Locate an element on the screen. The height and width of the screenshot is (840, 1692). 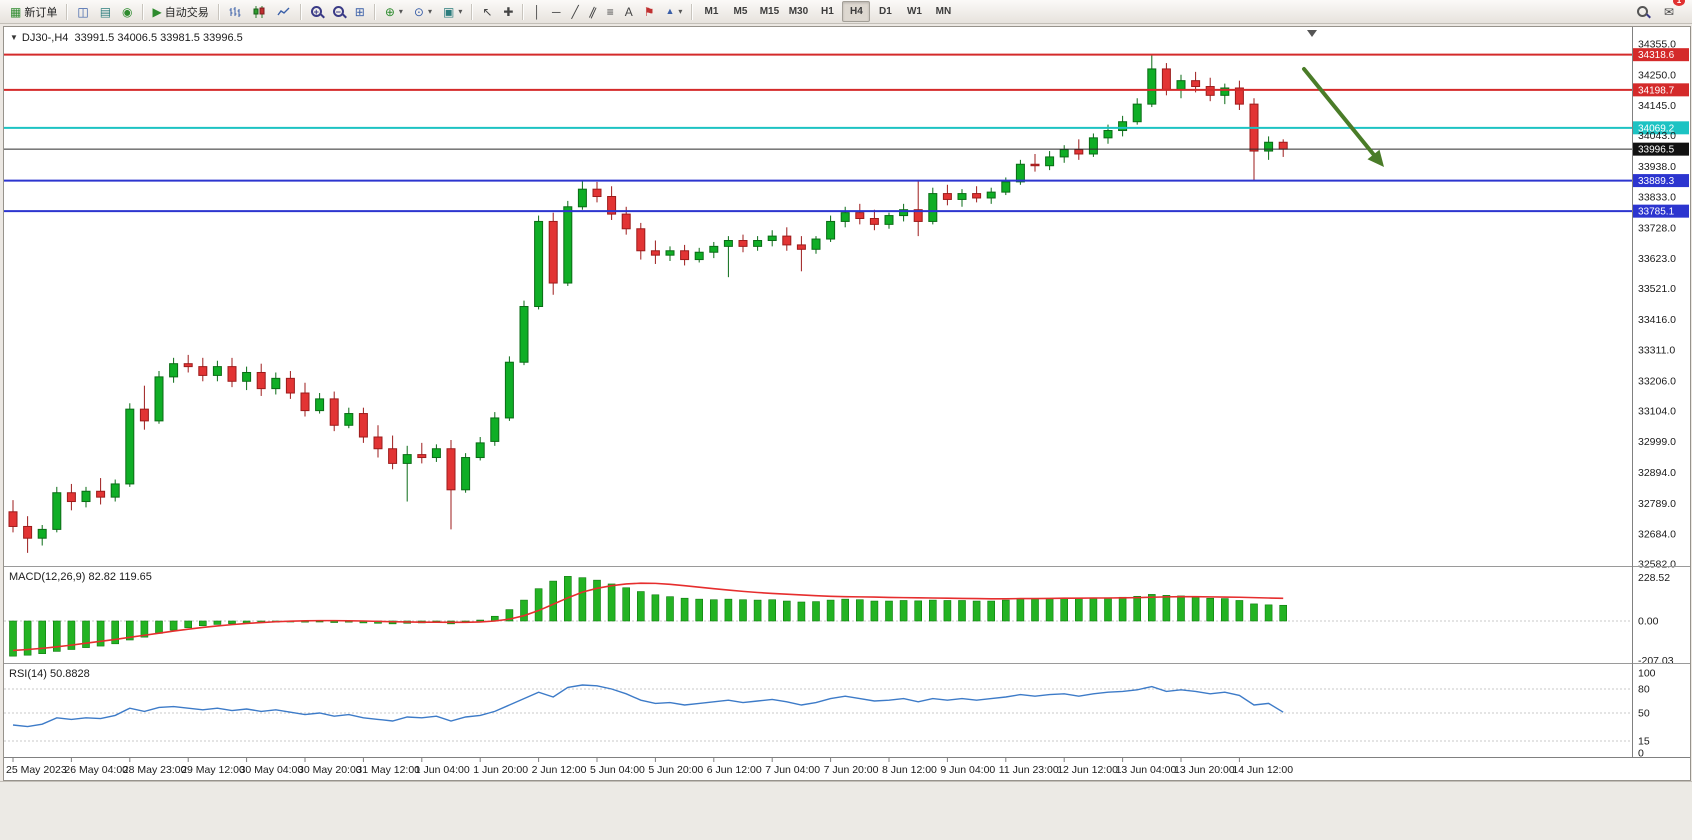
dropdown-arrow-icon: ▾ is located at coordinates (460, 11).